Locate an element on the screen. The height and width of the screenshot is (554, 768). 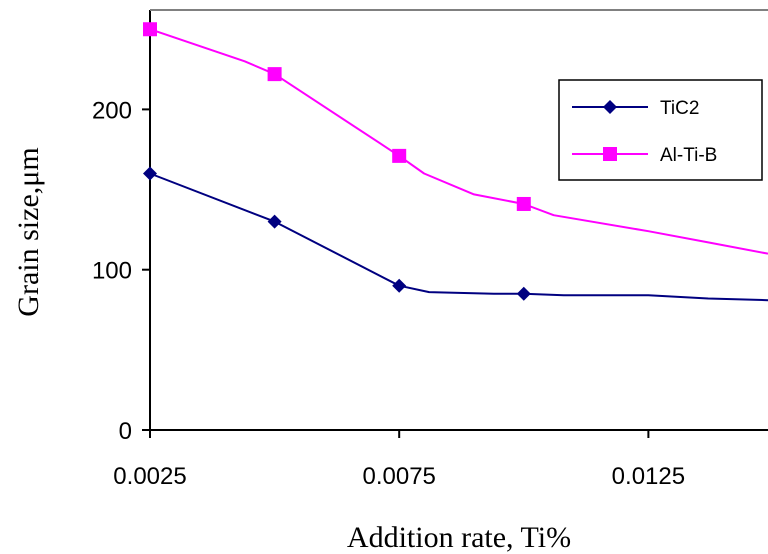
legend-box is located at coordinates (660, 130).